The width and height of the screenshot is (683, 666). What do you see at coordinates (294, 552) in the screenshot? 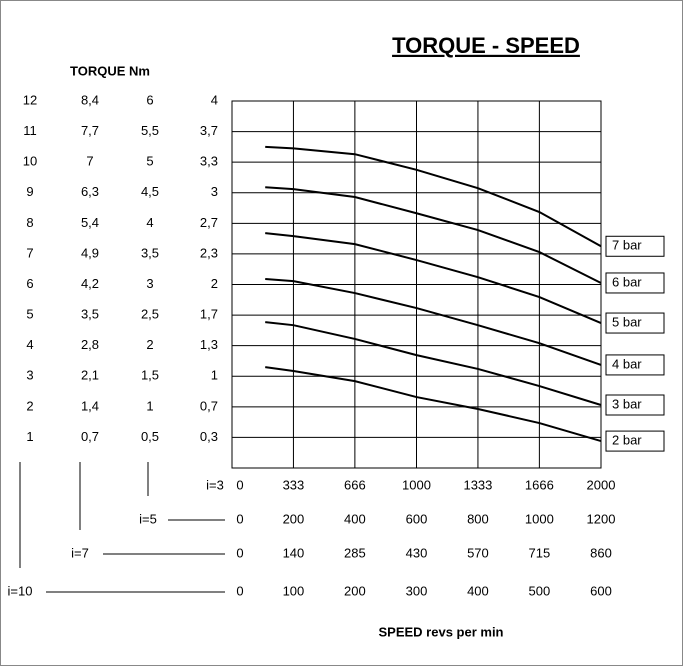
I see `alt-x-tick-label: 140` at bounding box center [294, 552].